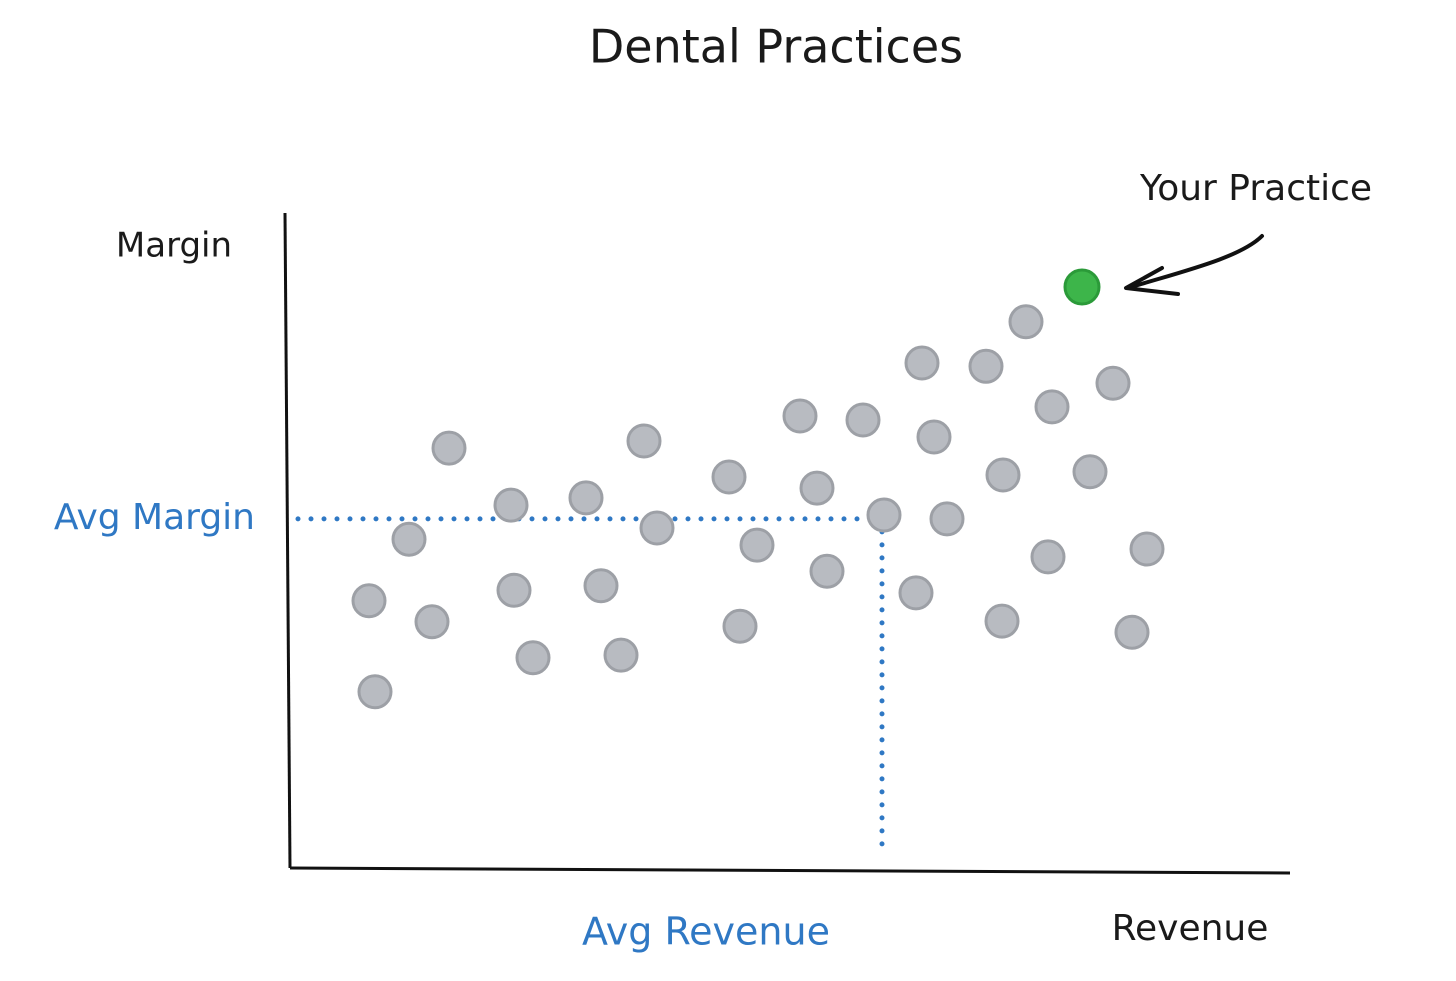 This screenshot has width=1456, height=981. I want to click on highlight-label: Your Practice, so click(1255, 188).